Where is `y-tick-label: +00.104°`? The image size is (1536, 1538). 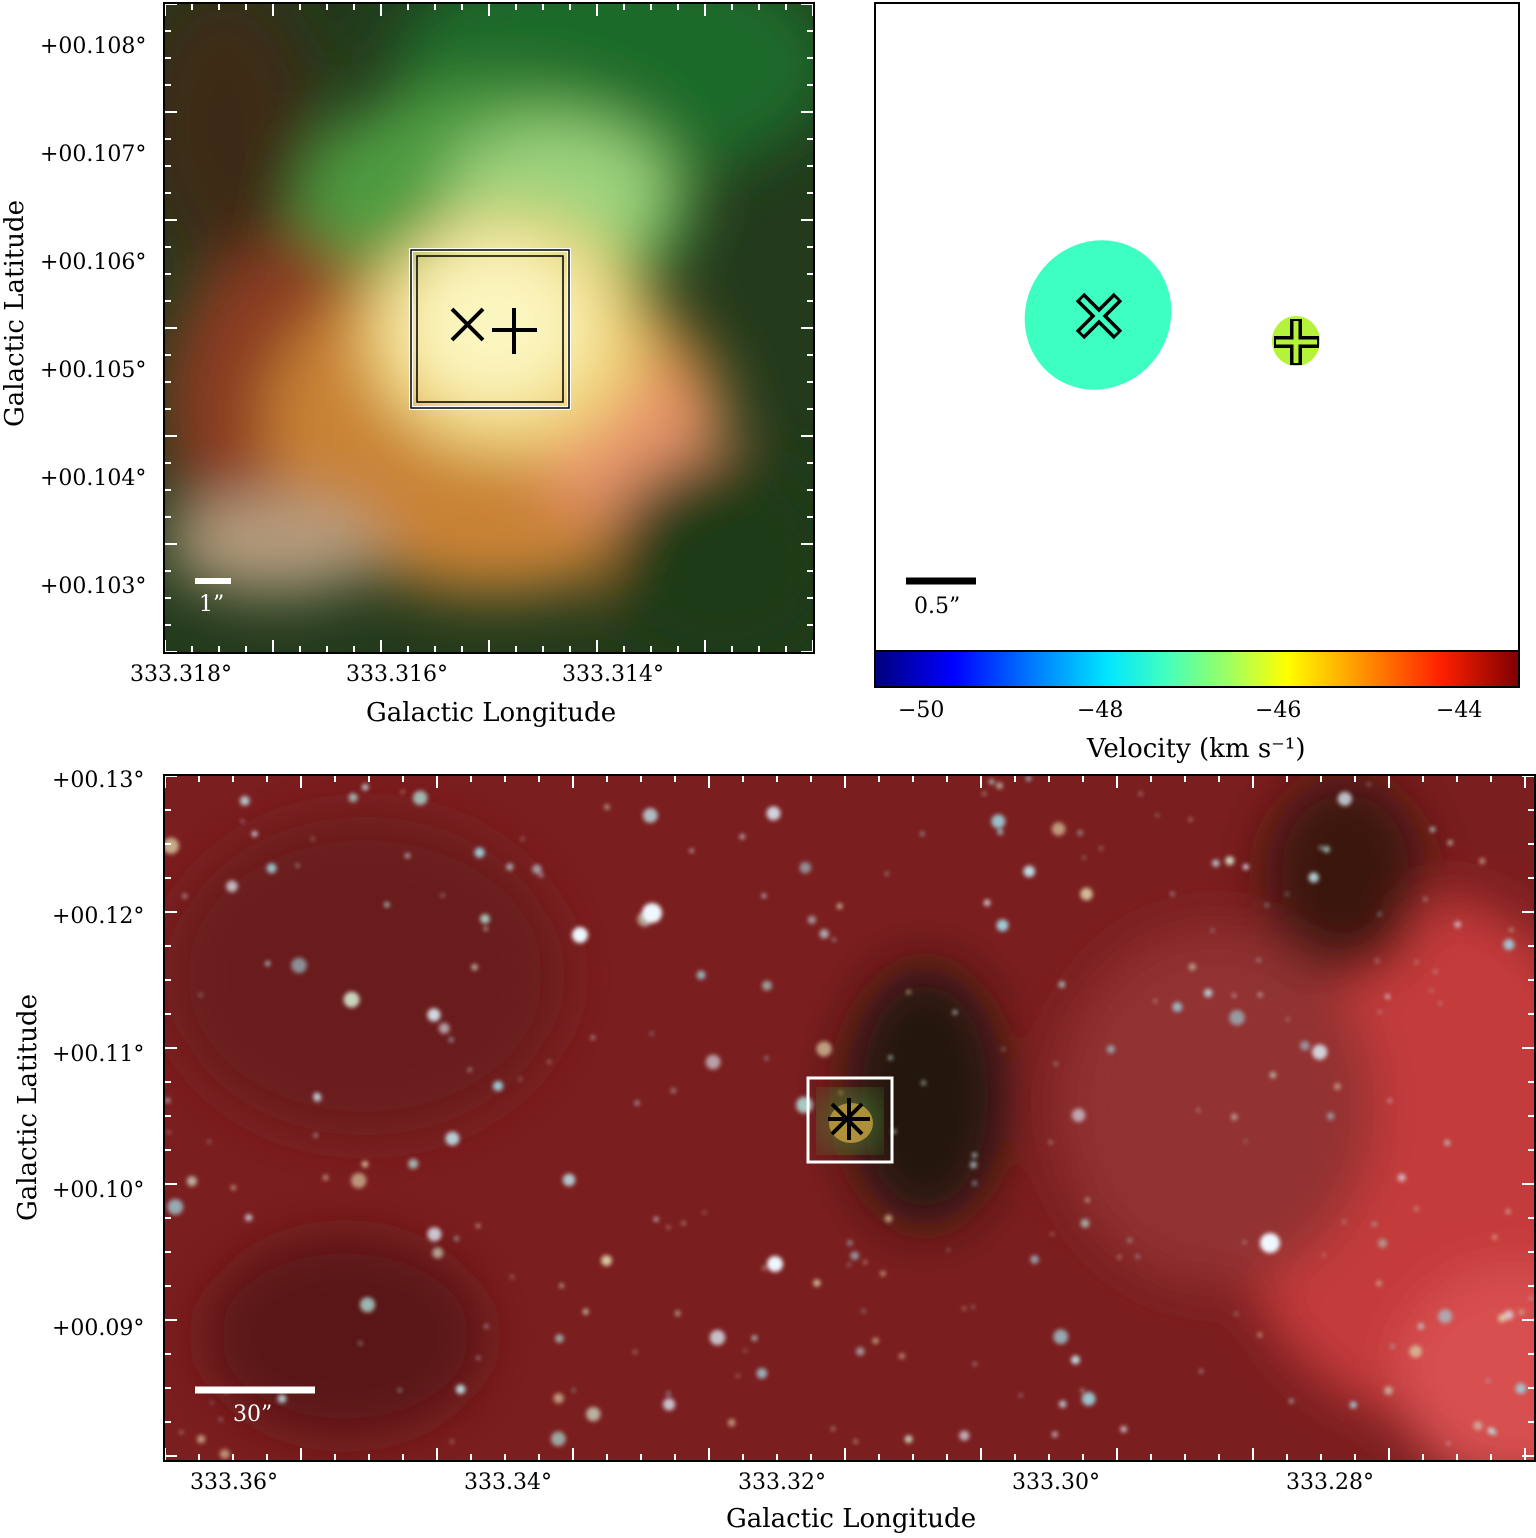
y-tick-label: +00.104° is located at coordinates (93, 478).